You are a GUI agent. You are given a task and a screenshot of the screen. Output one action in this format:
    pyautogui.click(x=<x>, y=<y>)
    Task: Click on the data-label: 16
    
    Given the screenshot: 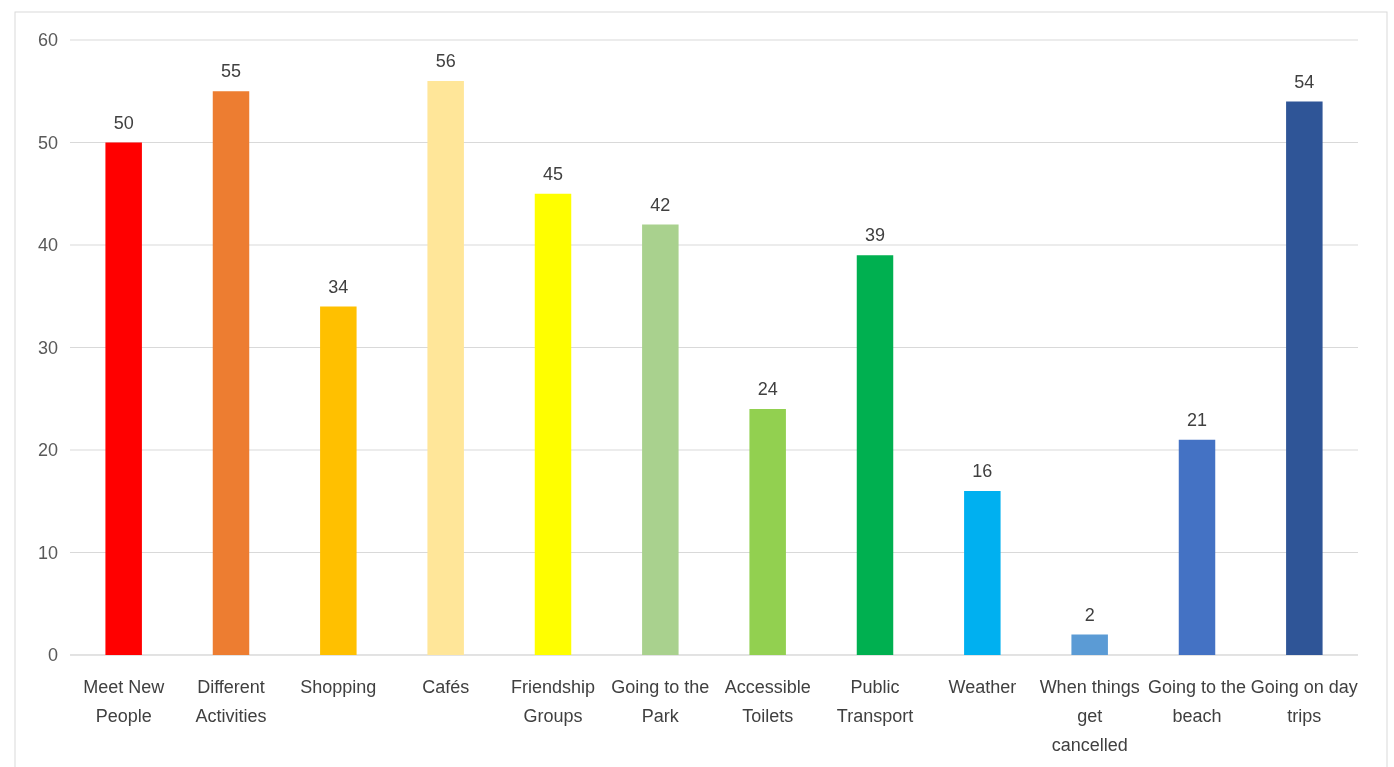 What is the action you would take?
    pyautogui.click(x=982, y=471)
    